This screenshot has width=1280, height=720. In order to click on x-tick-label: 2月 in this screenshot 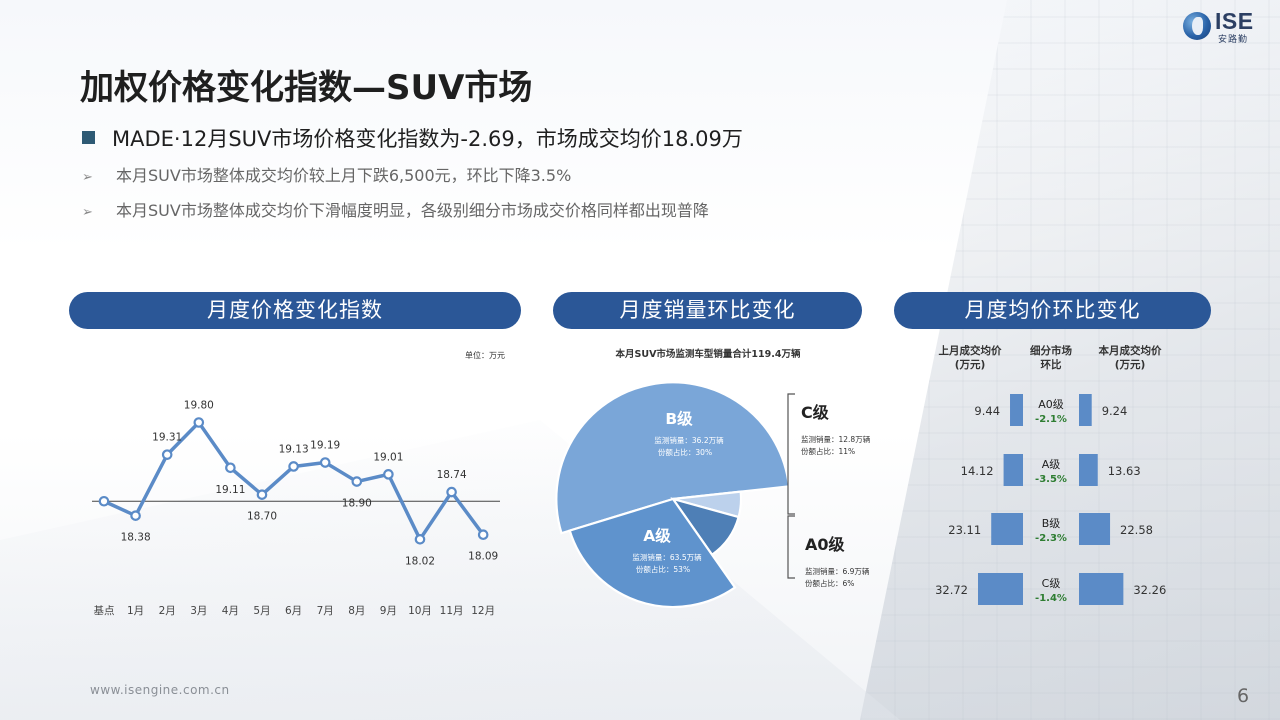, I will do `click(167, 611)`.